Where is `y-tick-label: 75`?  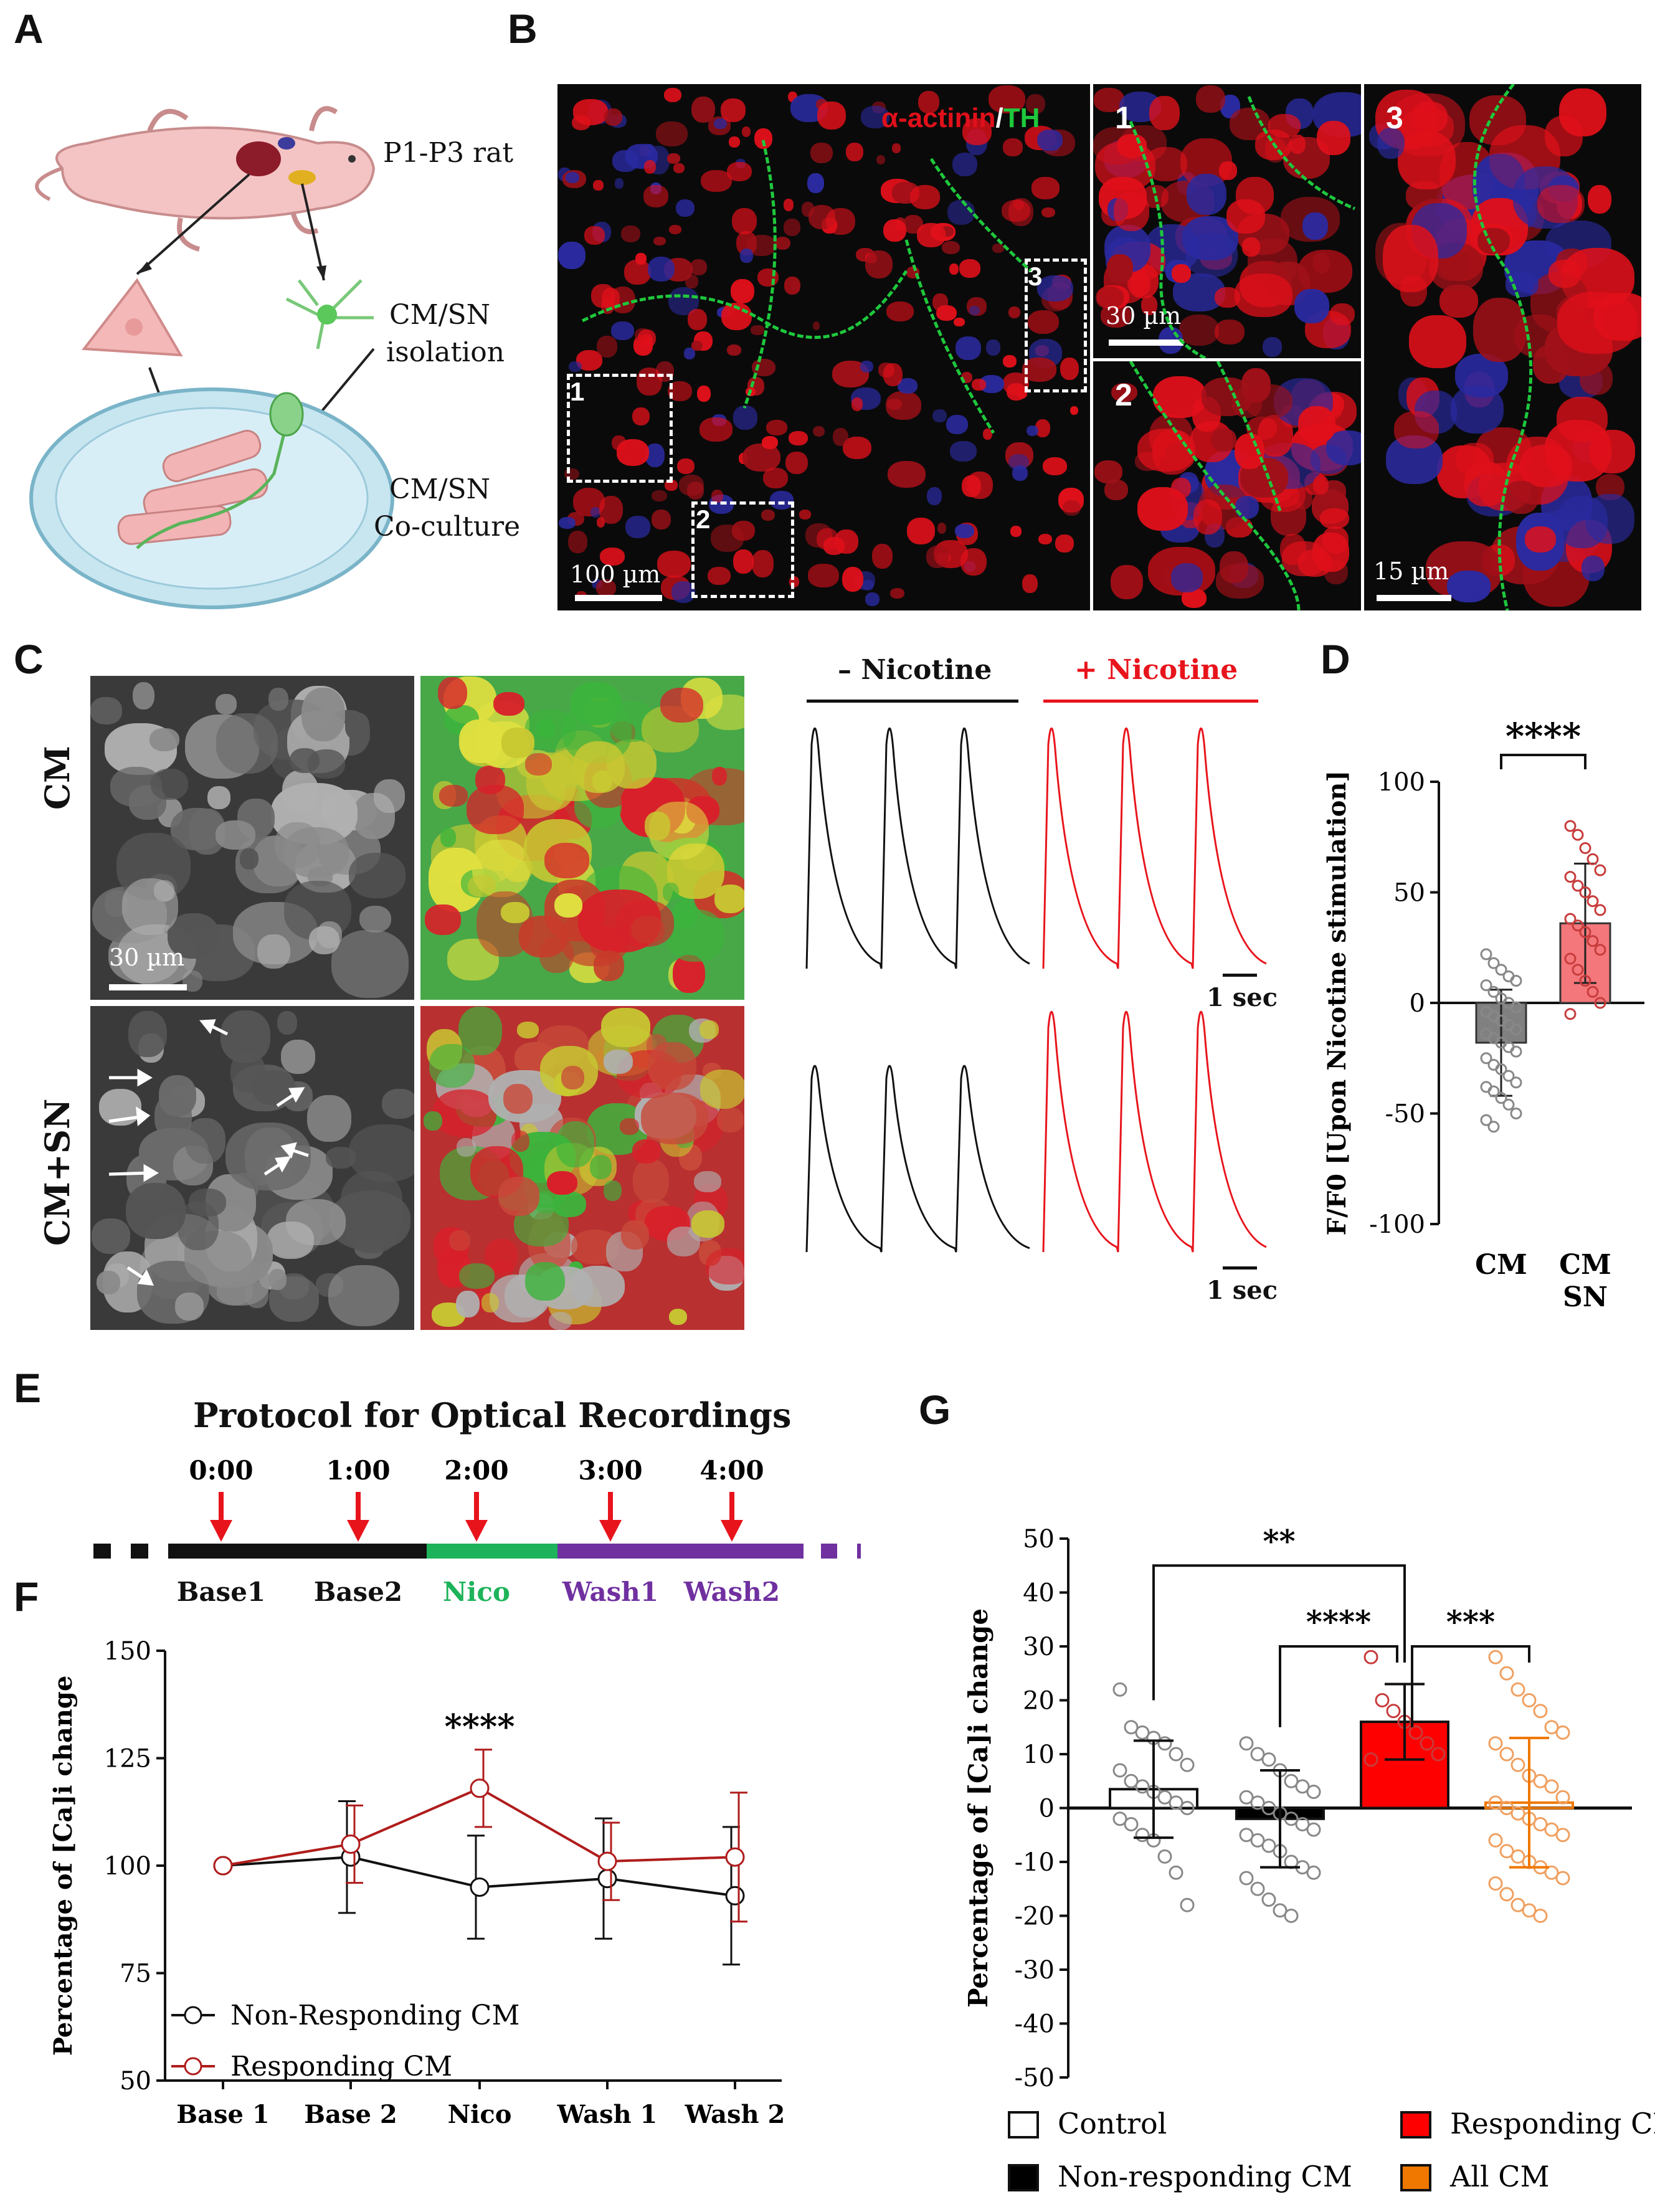 y-tick-label: 75 is located at coordinates (135, 1974).